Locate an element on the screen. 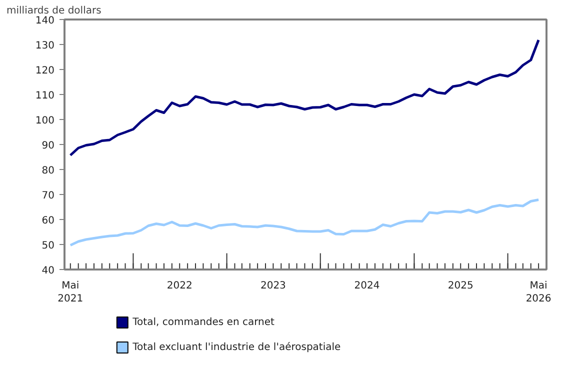 The image size is (580, 385). x-tick-label: Mai 2021 is located at coordinates (71, 292).